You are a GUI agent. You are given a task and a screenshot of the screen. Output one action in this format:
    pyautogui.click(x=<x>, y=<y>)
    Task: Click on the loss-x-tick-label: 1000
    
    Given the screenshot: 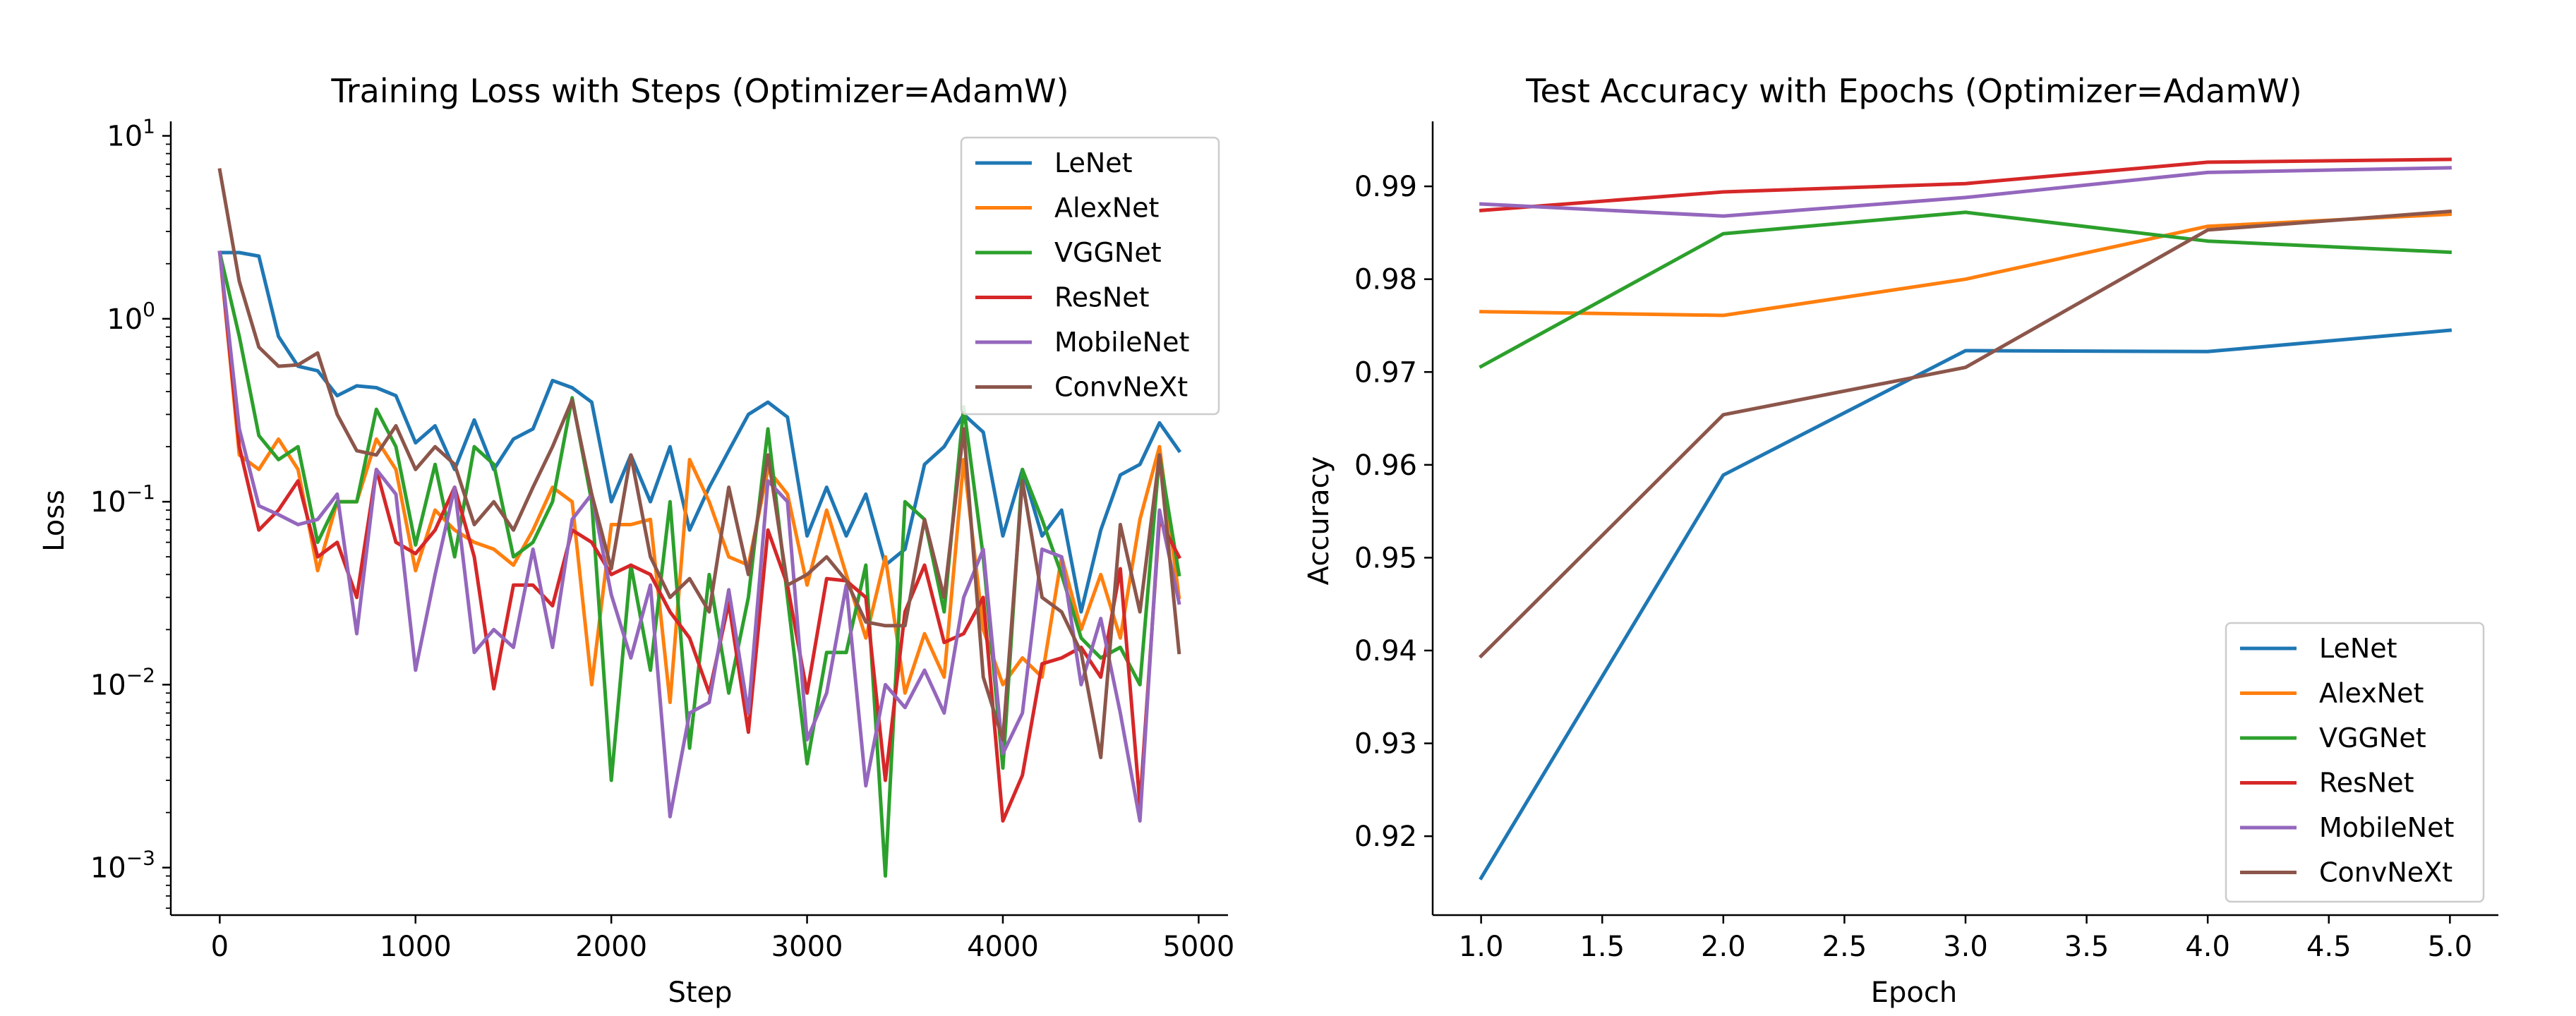 What is the action you would take?
    pyautogui.click(x=416, y=947)
    